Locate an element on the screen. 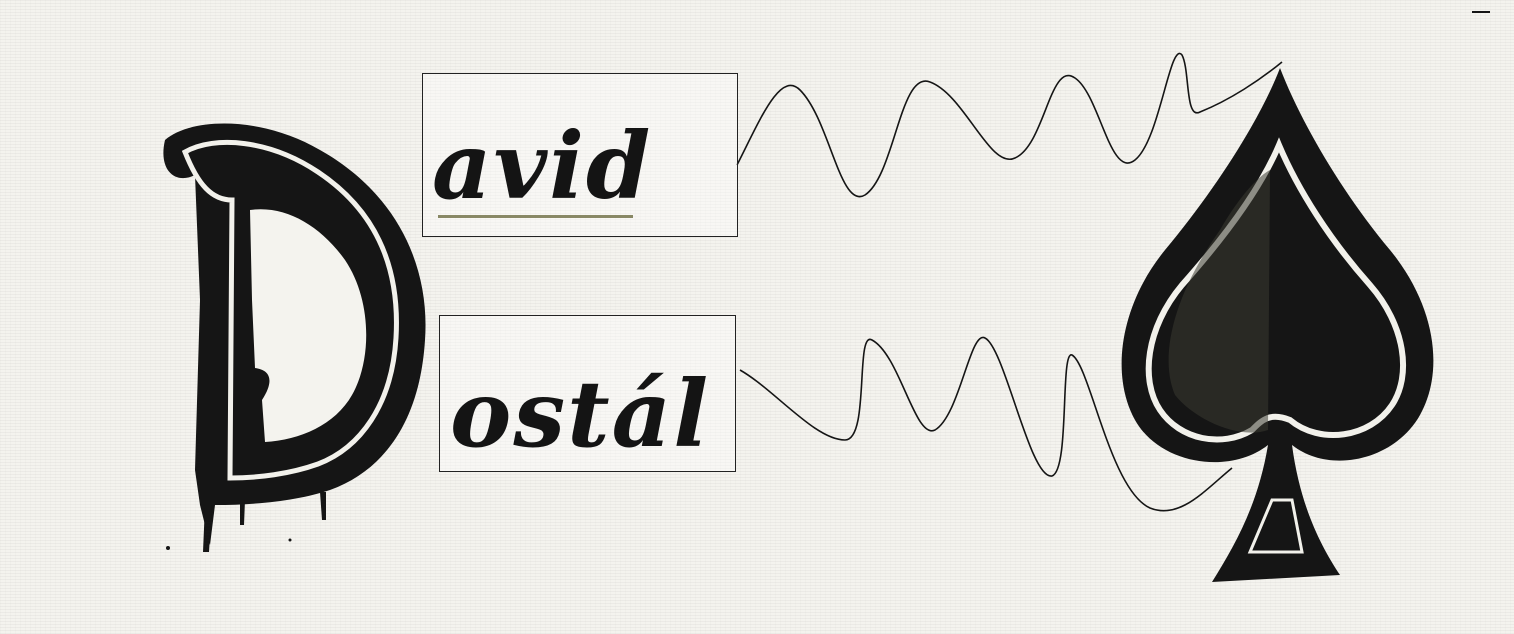 Image resolution: width=1514 pixels, height=634 pixels. corner-mark is located at coordinates (1481, 12).